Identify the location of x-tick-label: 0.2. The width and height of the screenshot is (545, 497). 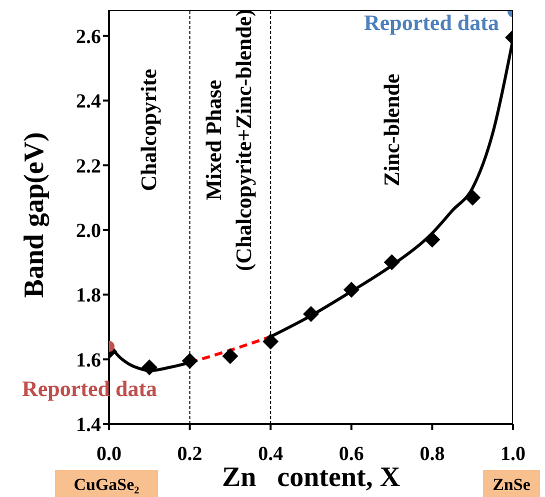
(189, 454).